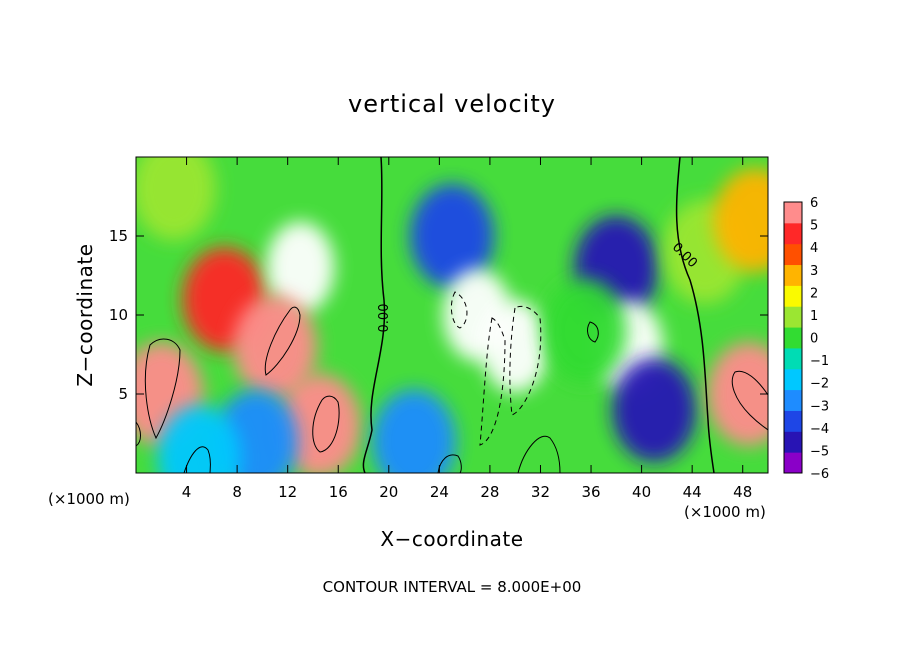 This screenshot has width=904, height=654. Describe the element at coordinates (695, 315) in the screenshot. I see `zero-contour-right` at that location.